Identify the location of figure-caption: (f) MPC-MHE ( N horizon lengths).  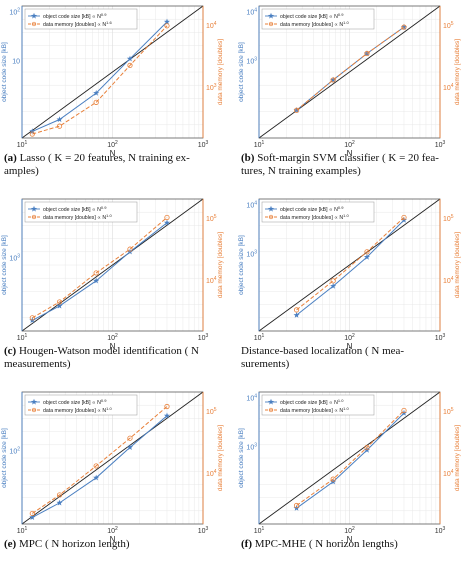
(355, 544).